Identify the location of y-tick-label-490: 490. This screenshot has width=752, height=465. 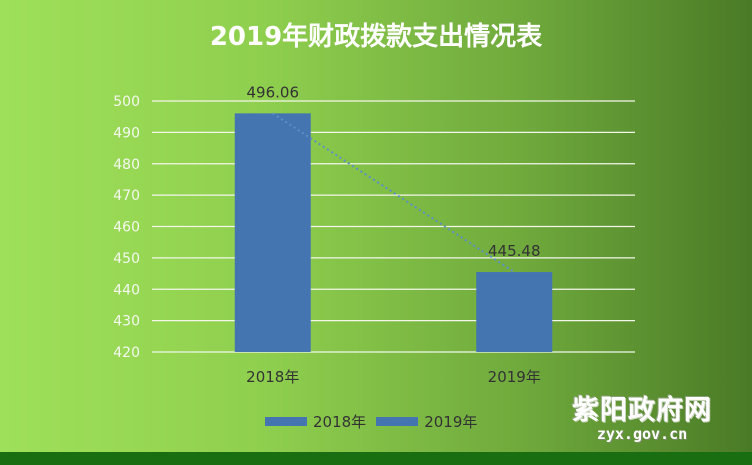
(126, 133).